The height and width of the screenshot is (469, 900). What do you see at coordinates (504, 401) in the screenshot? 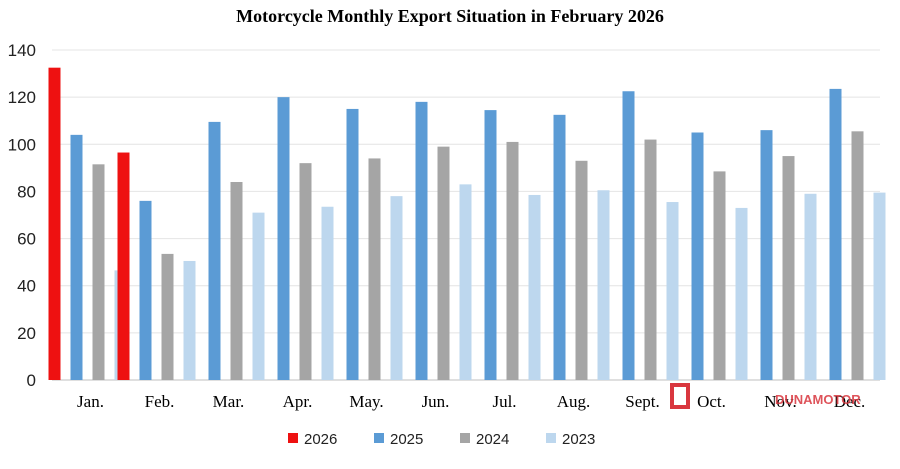
I see `x-tick-label: Jul.` at bounding box center [504, 401].